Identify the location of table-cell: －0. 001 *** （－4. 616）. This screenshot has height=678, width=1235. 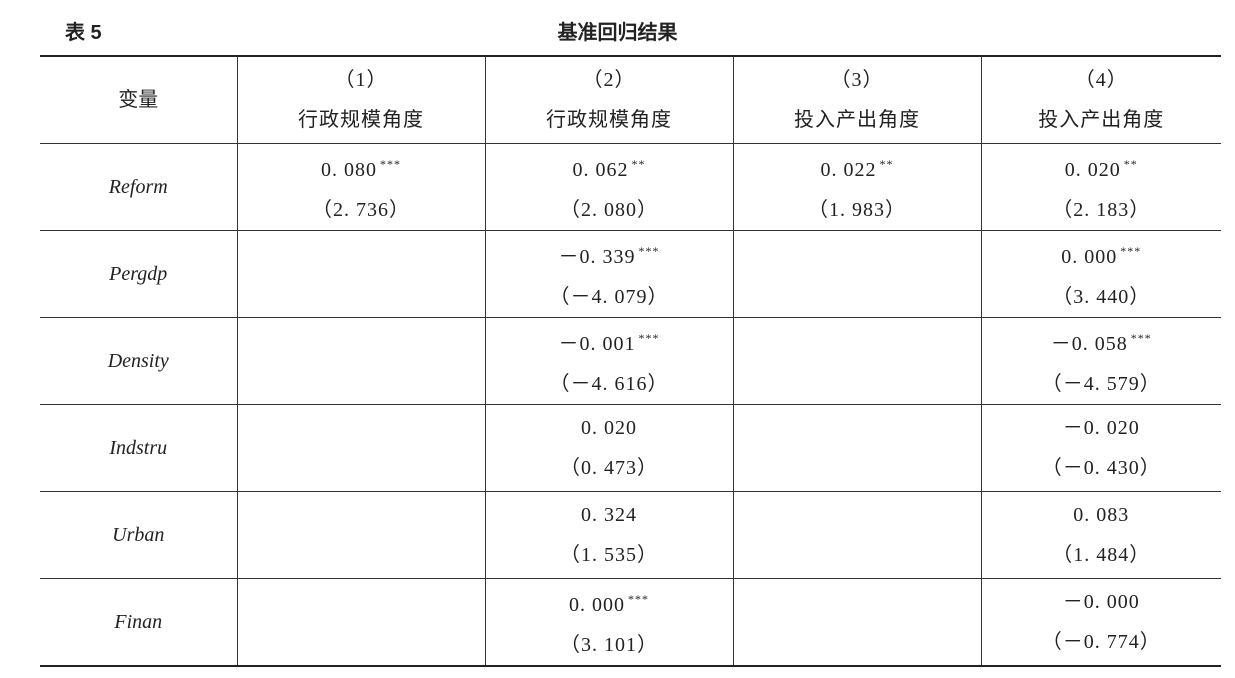
(609, 361).